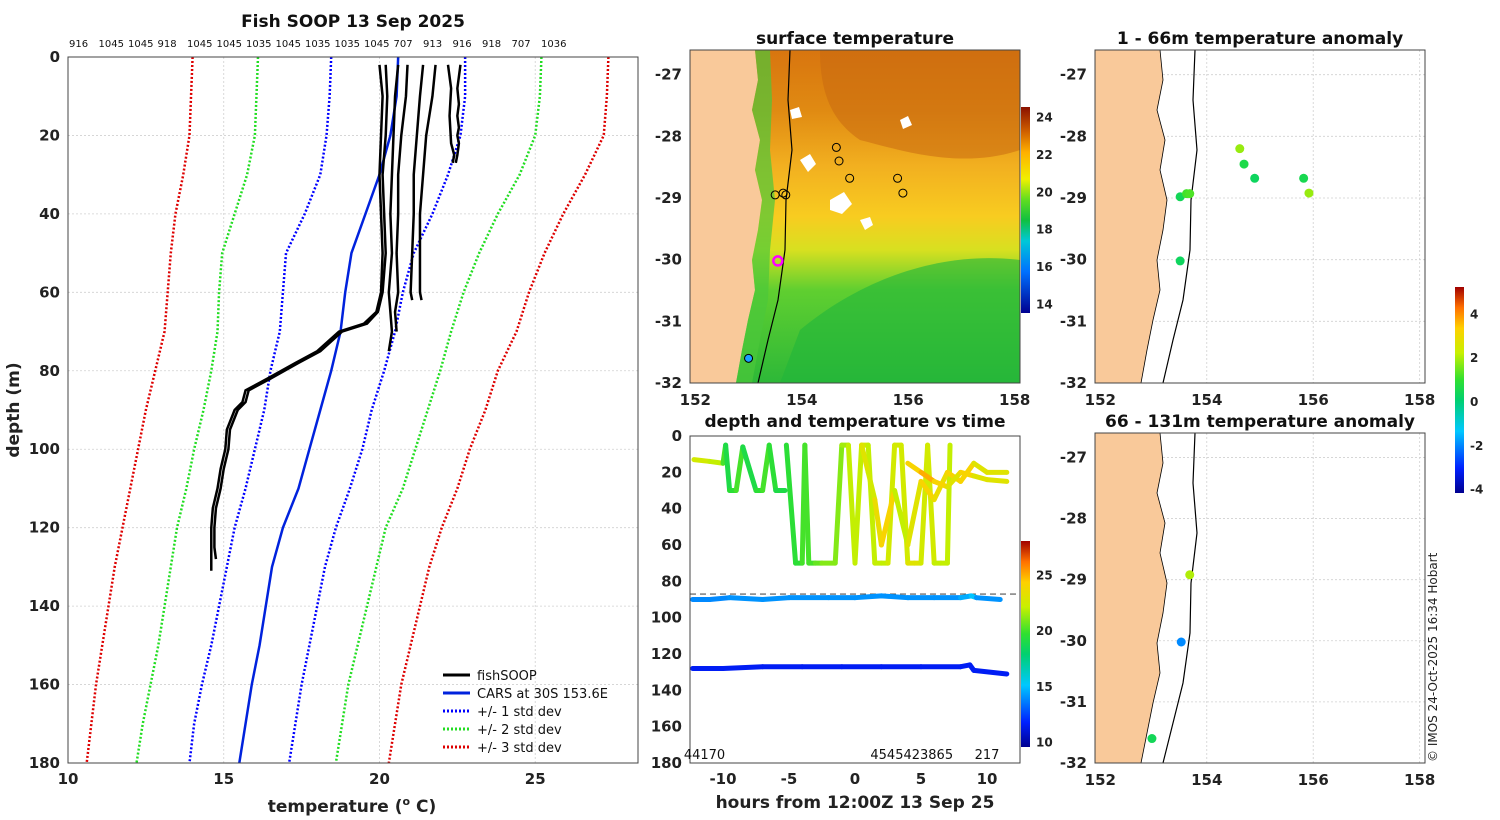 The image size is (1500, 820). I want to click on anom2-land, so click(1131, 598).